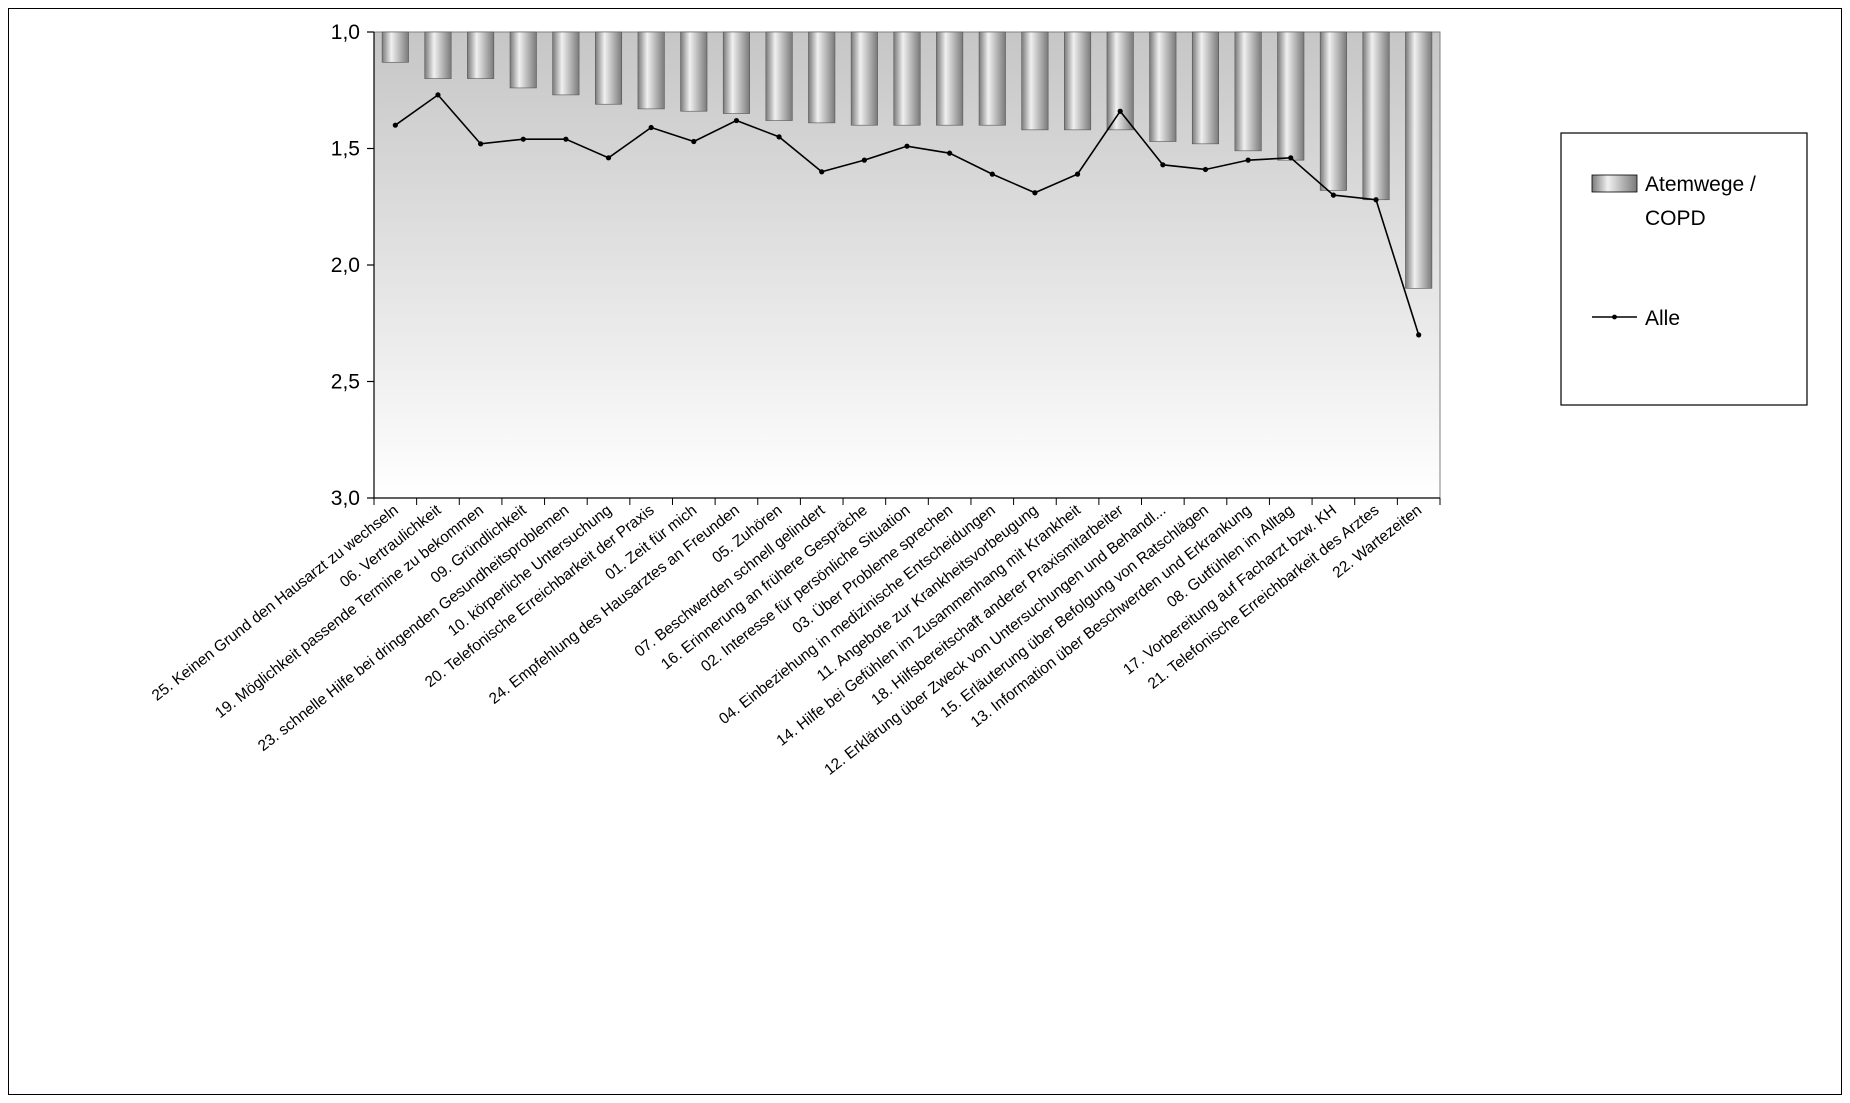  I want to click on y-tick-label: 2,5, so click(345, 382).